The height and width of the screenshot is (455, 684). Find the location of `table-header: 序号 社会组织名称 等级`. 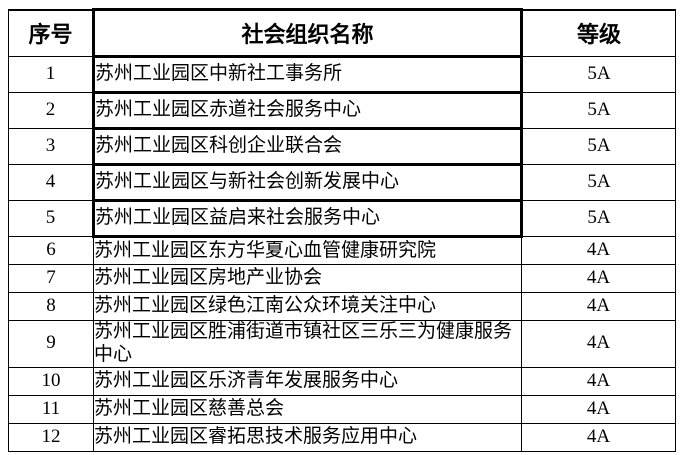

table-header: 序号 社会组织名称 等级 is located at coordinates (342, 33).